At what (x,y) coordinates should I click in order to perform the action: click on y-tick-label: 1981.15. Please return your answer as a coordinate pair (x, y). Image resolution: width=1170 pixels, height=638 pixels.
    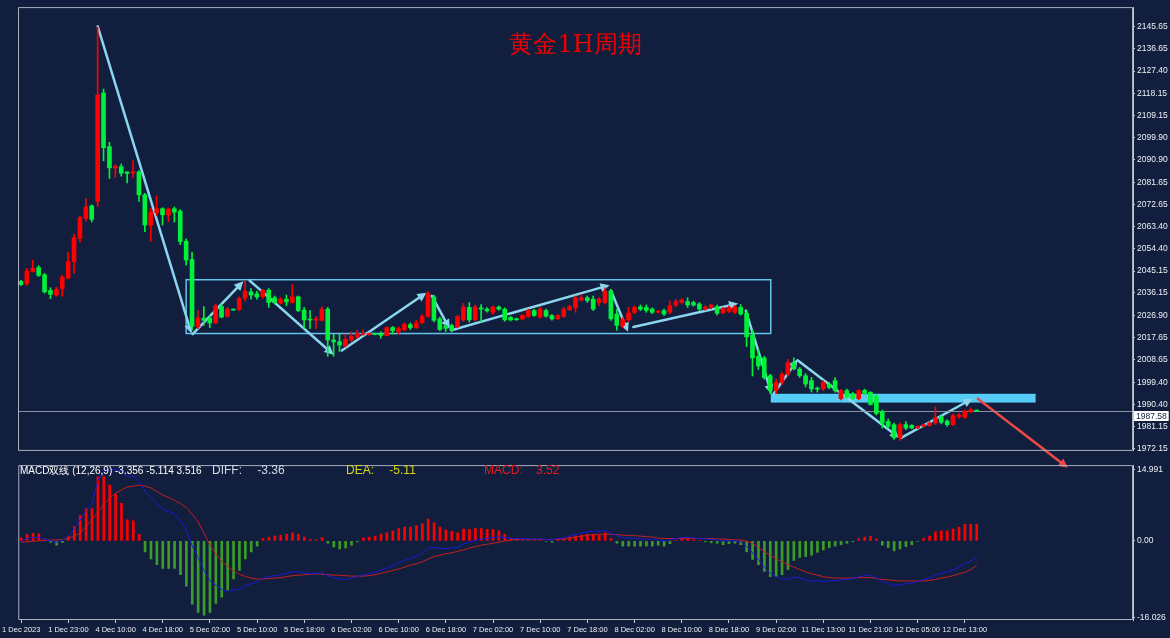
    Looking at the image, I should click on (1152, 426).